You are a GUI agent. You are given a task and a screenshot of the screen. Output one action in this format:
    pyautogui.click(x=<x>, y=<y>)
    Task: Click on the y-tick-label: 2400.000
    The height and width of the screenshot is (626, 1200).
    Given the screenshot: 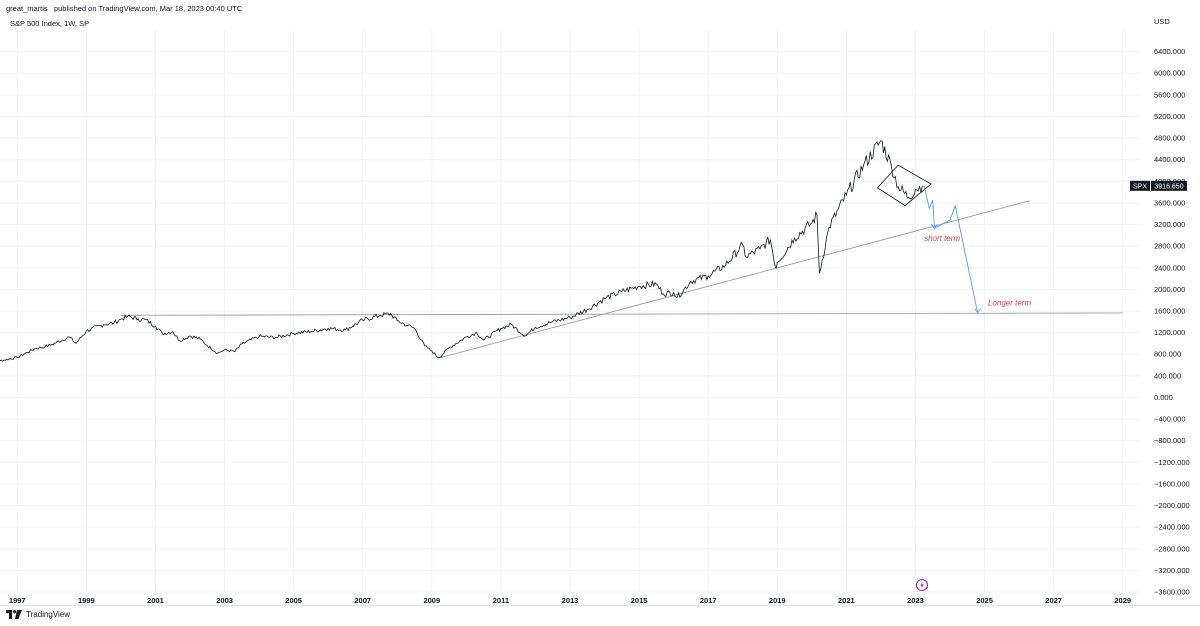 What is the action you would take?
    pyautogui.click(x=1169, y=267)
    